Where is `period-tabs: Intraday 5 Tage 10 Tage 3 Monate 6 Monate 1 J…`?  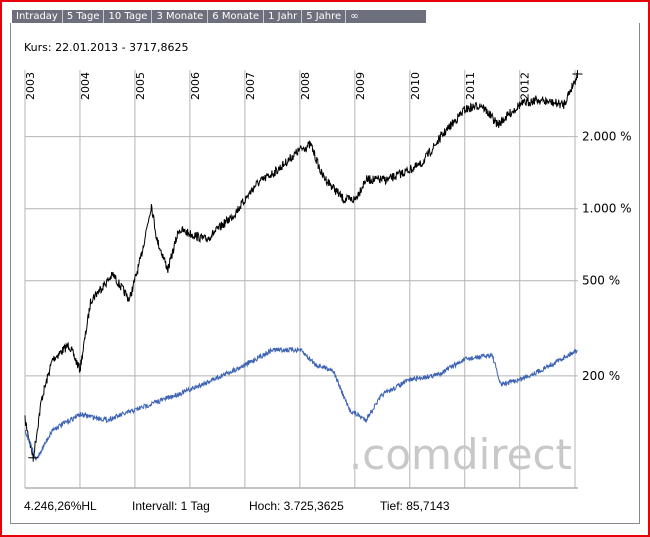
period-tabs: Intraday 5 Tage 10 Tage 3 Monate 6 Monate 1 J… is located at coordinates (219, 16).